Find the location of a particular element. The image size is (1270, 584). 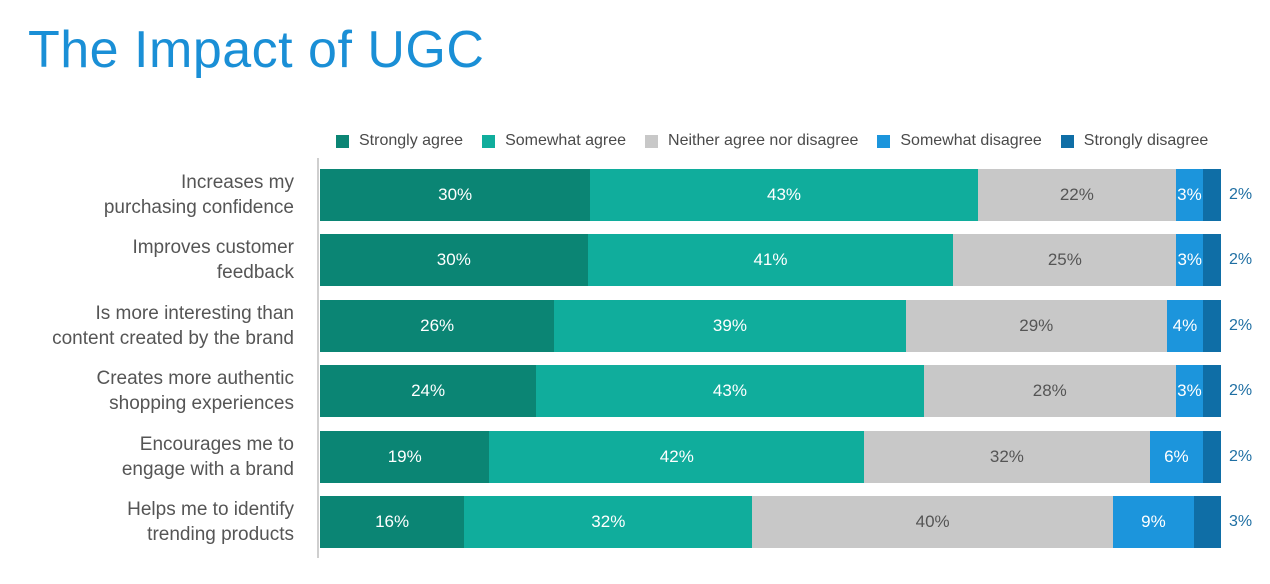

legend-item-strongly-agree: Strongly agree is located at coordinates (399, 141).